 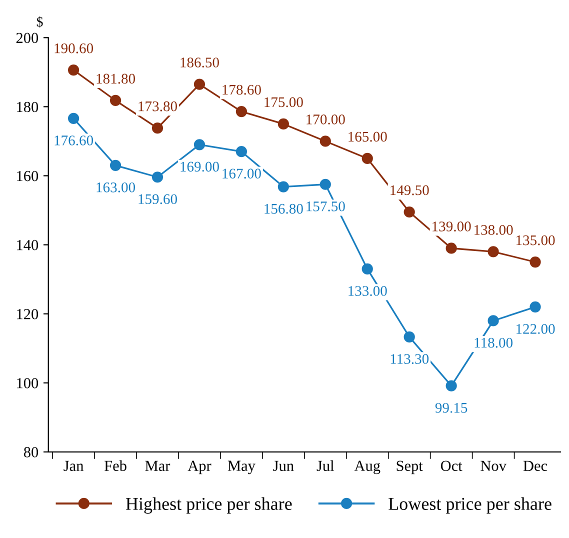 I want to click on data-label: 186.50, so click(x=199, y=63).